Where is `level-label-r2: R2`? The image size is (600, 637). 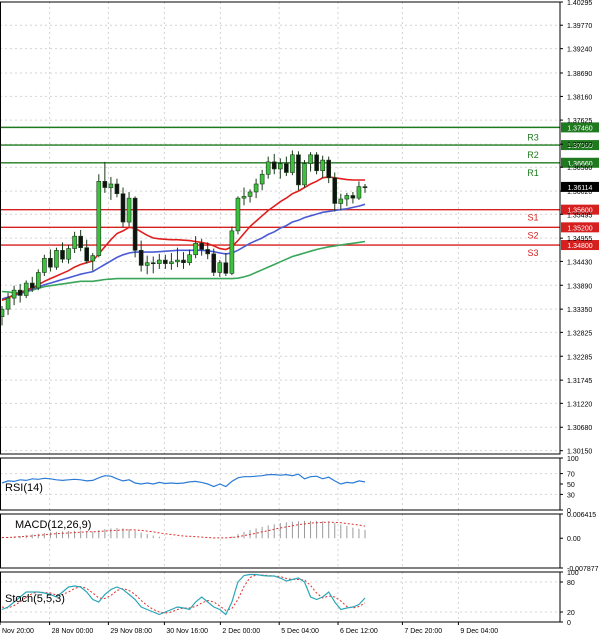 level-label-r2: R2 is located at coordinates (533, 155).